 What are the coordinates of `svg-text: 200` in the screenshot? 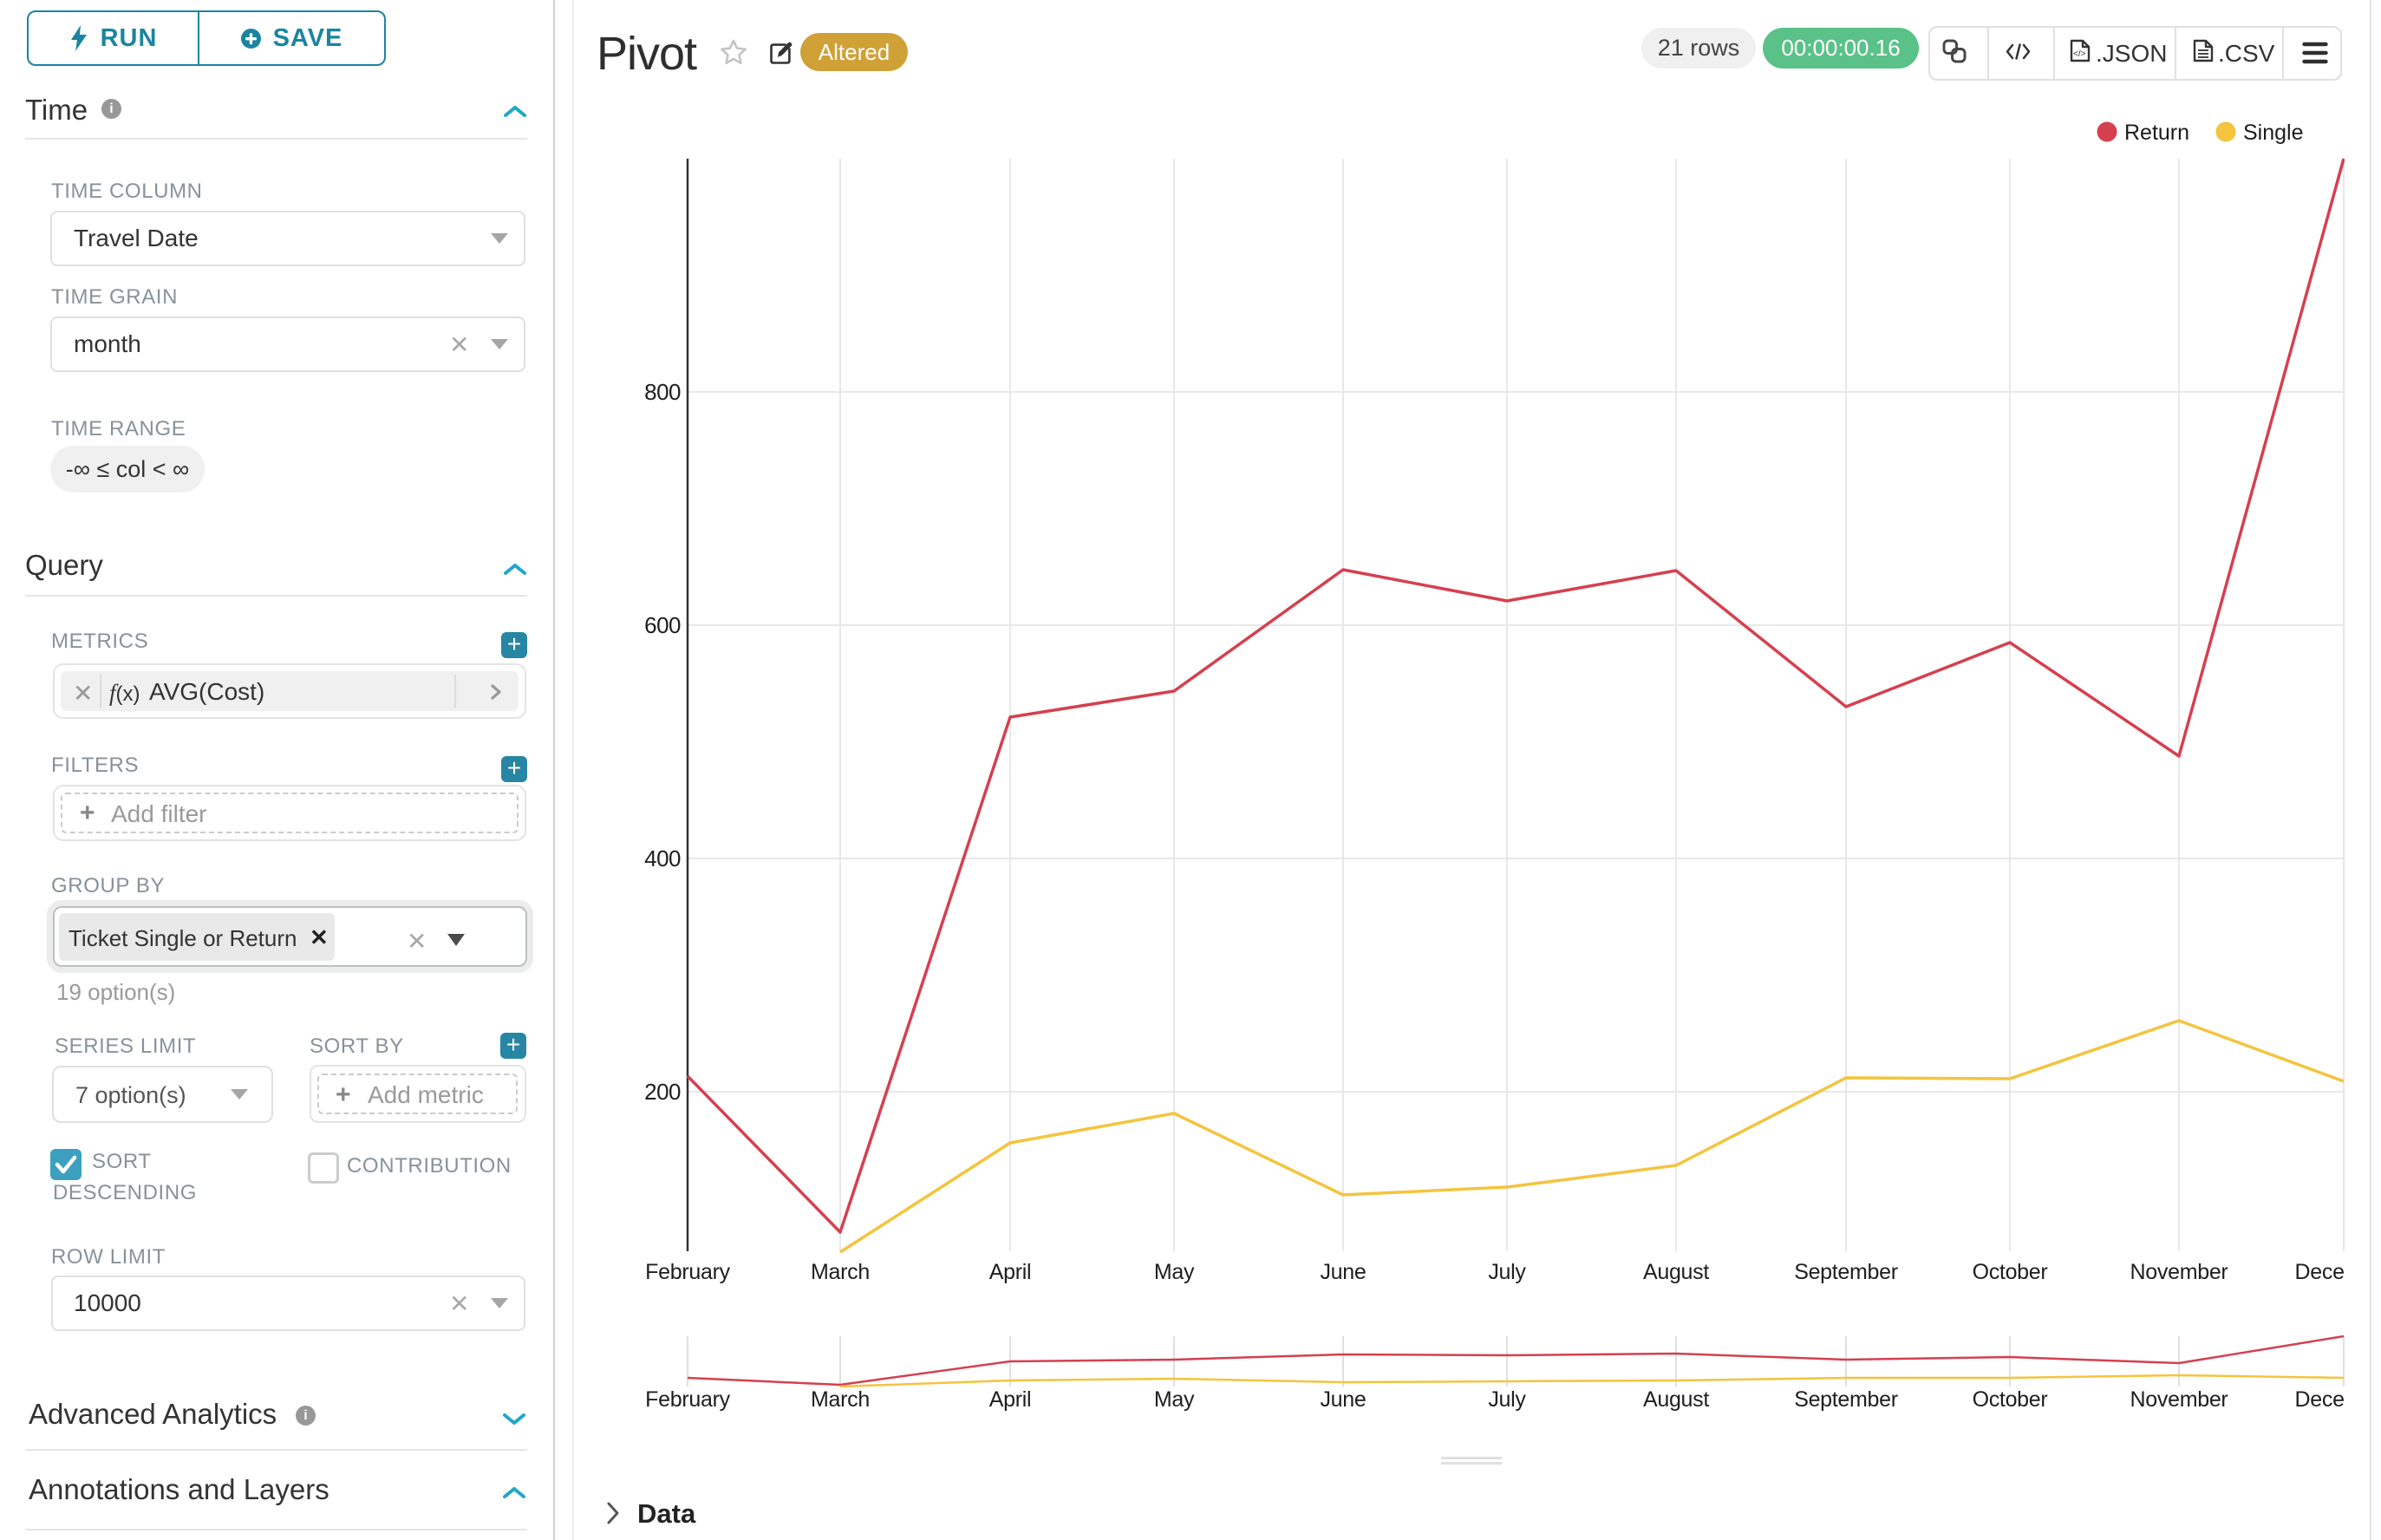 It's located at (662, 1092).